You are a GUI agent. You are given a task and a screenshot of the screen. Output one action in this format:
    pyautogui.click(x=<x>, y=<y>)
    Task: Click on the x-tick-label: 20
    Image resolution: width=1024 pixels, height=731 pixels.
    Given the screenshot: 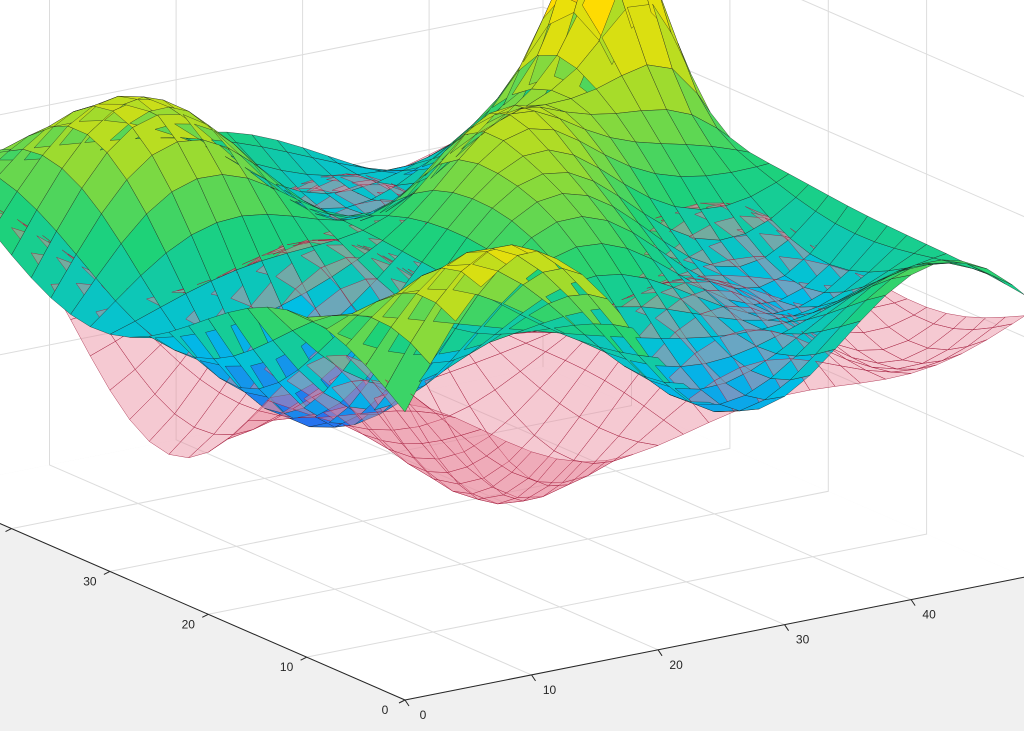 What is the action you would take?
    pyautogui.click(x=676, y=665)
    